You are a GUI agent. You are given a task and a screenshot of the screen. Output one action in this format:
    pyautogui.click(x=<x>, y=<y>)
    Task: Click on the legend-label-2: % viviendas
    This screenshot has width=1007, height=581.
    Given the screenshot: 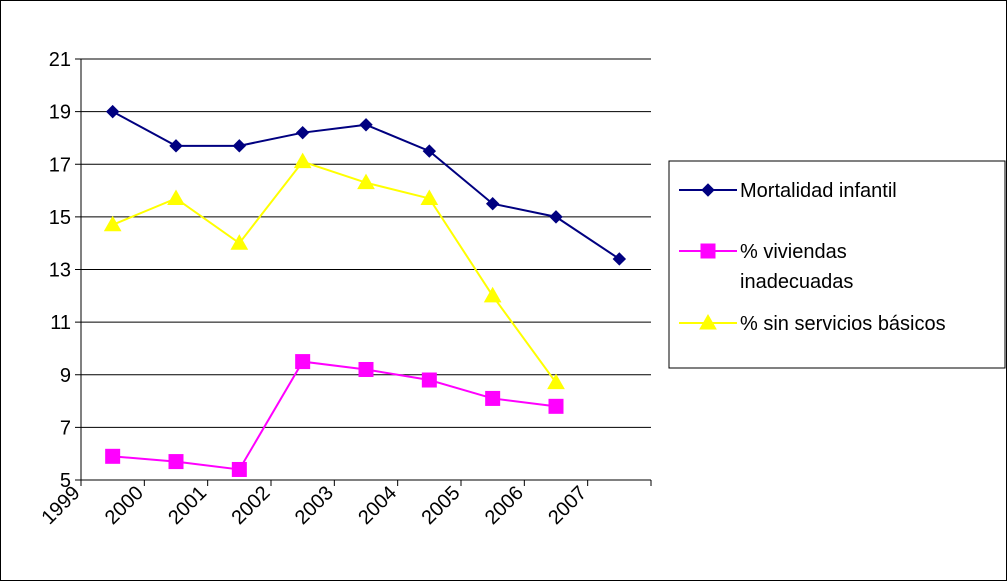 What is the action you would take?
    pyautogui.click(x=793, y=252)
    